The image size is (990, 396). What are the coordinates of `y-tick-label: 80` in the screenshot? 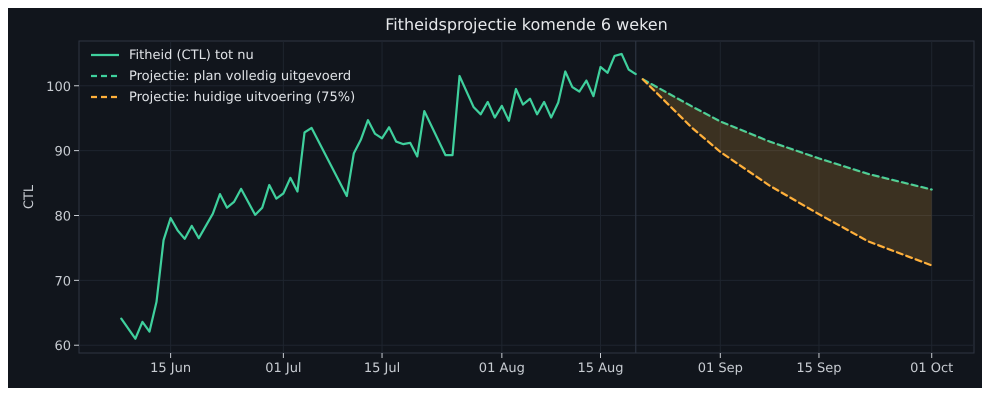 It's located at (62, 216).